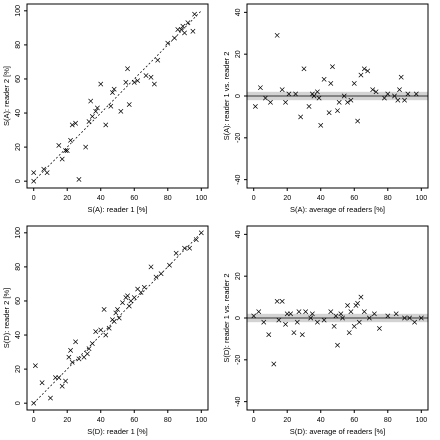 This screenshot has height=440, width=440. I want to click on y-tick-label: 20, so click(18, 369).